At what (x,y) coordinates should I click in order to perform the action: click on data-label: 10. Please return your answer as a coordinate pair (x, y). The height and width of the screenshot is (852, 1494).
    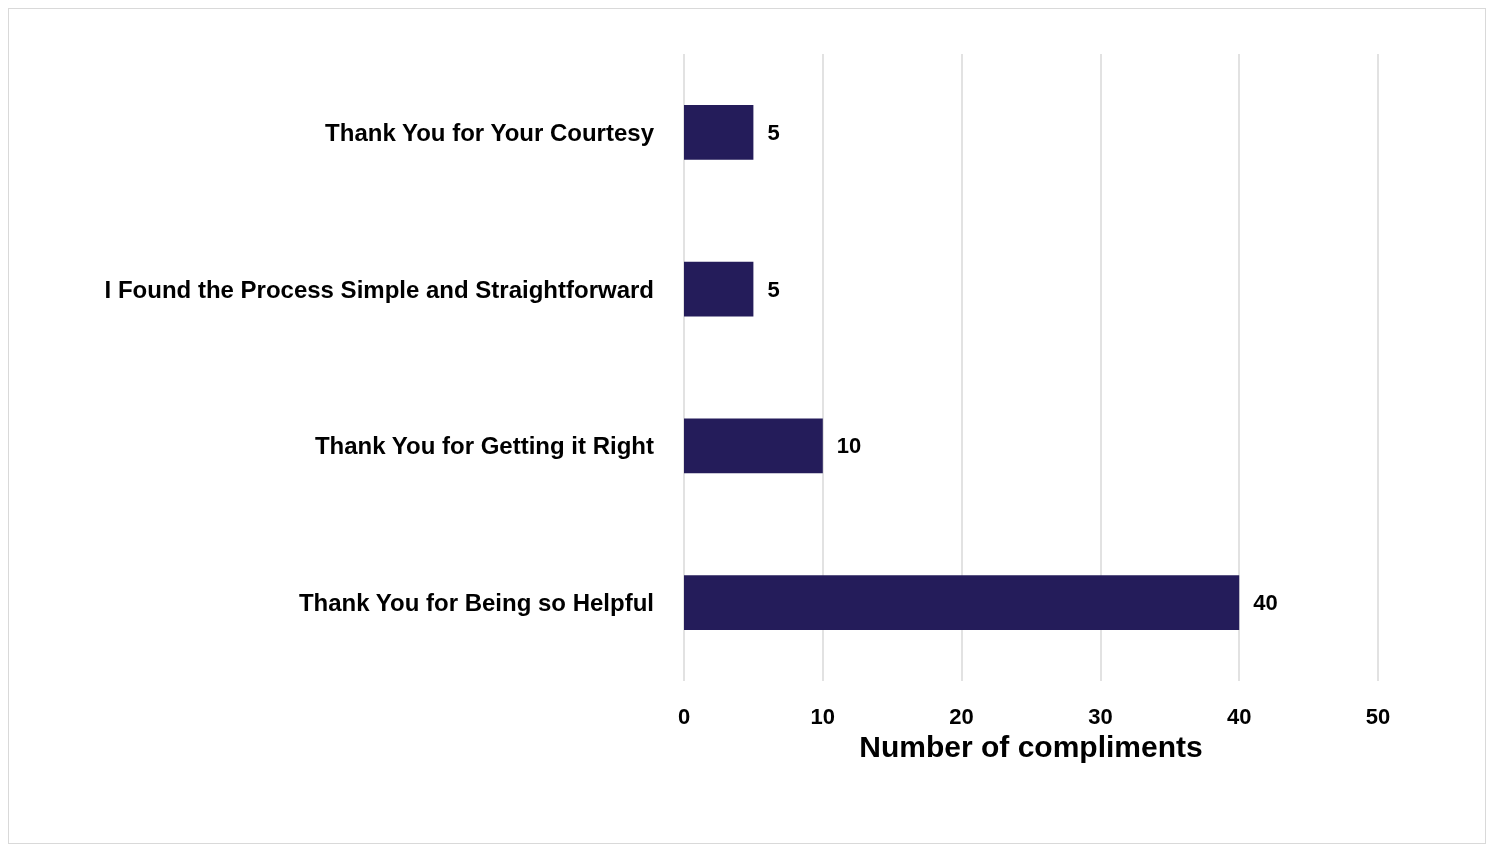
    Looking at the image, I should click on (849, 446).